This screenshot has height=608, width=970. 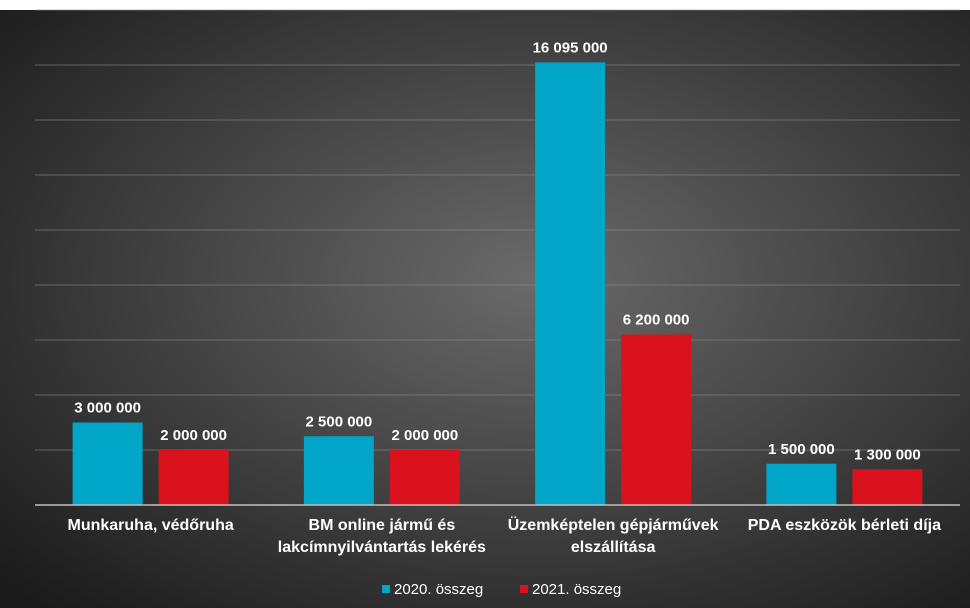 What do you see at coordinates (438, 589) in the screenshot?
I see `legend-label-2020: 2020. összeg` at bounding box center [438, 589].